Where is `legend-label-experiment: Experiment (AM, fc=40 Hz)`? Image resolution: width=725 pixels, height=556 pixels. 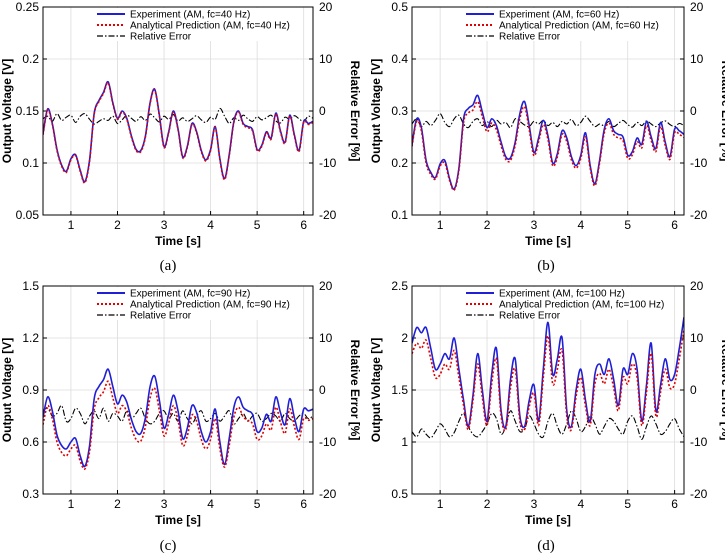 legend-label-experiment: Experiment (AM, fc=40 Hz) is located at coordinates (190, 15).